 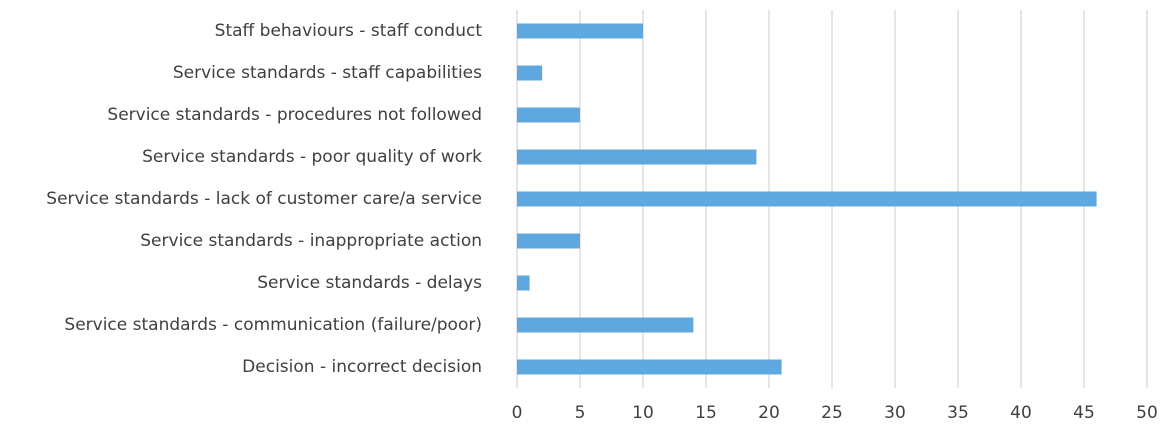 I want to click on y-tick-label: Service standards - poor quality of work, so click(x=312, y=157).